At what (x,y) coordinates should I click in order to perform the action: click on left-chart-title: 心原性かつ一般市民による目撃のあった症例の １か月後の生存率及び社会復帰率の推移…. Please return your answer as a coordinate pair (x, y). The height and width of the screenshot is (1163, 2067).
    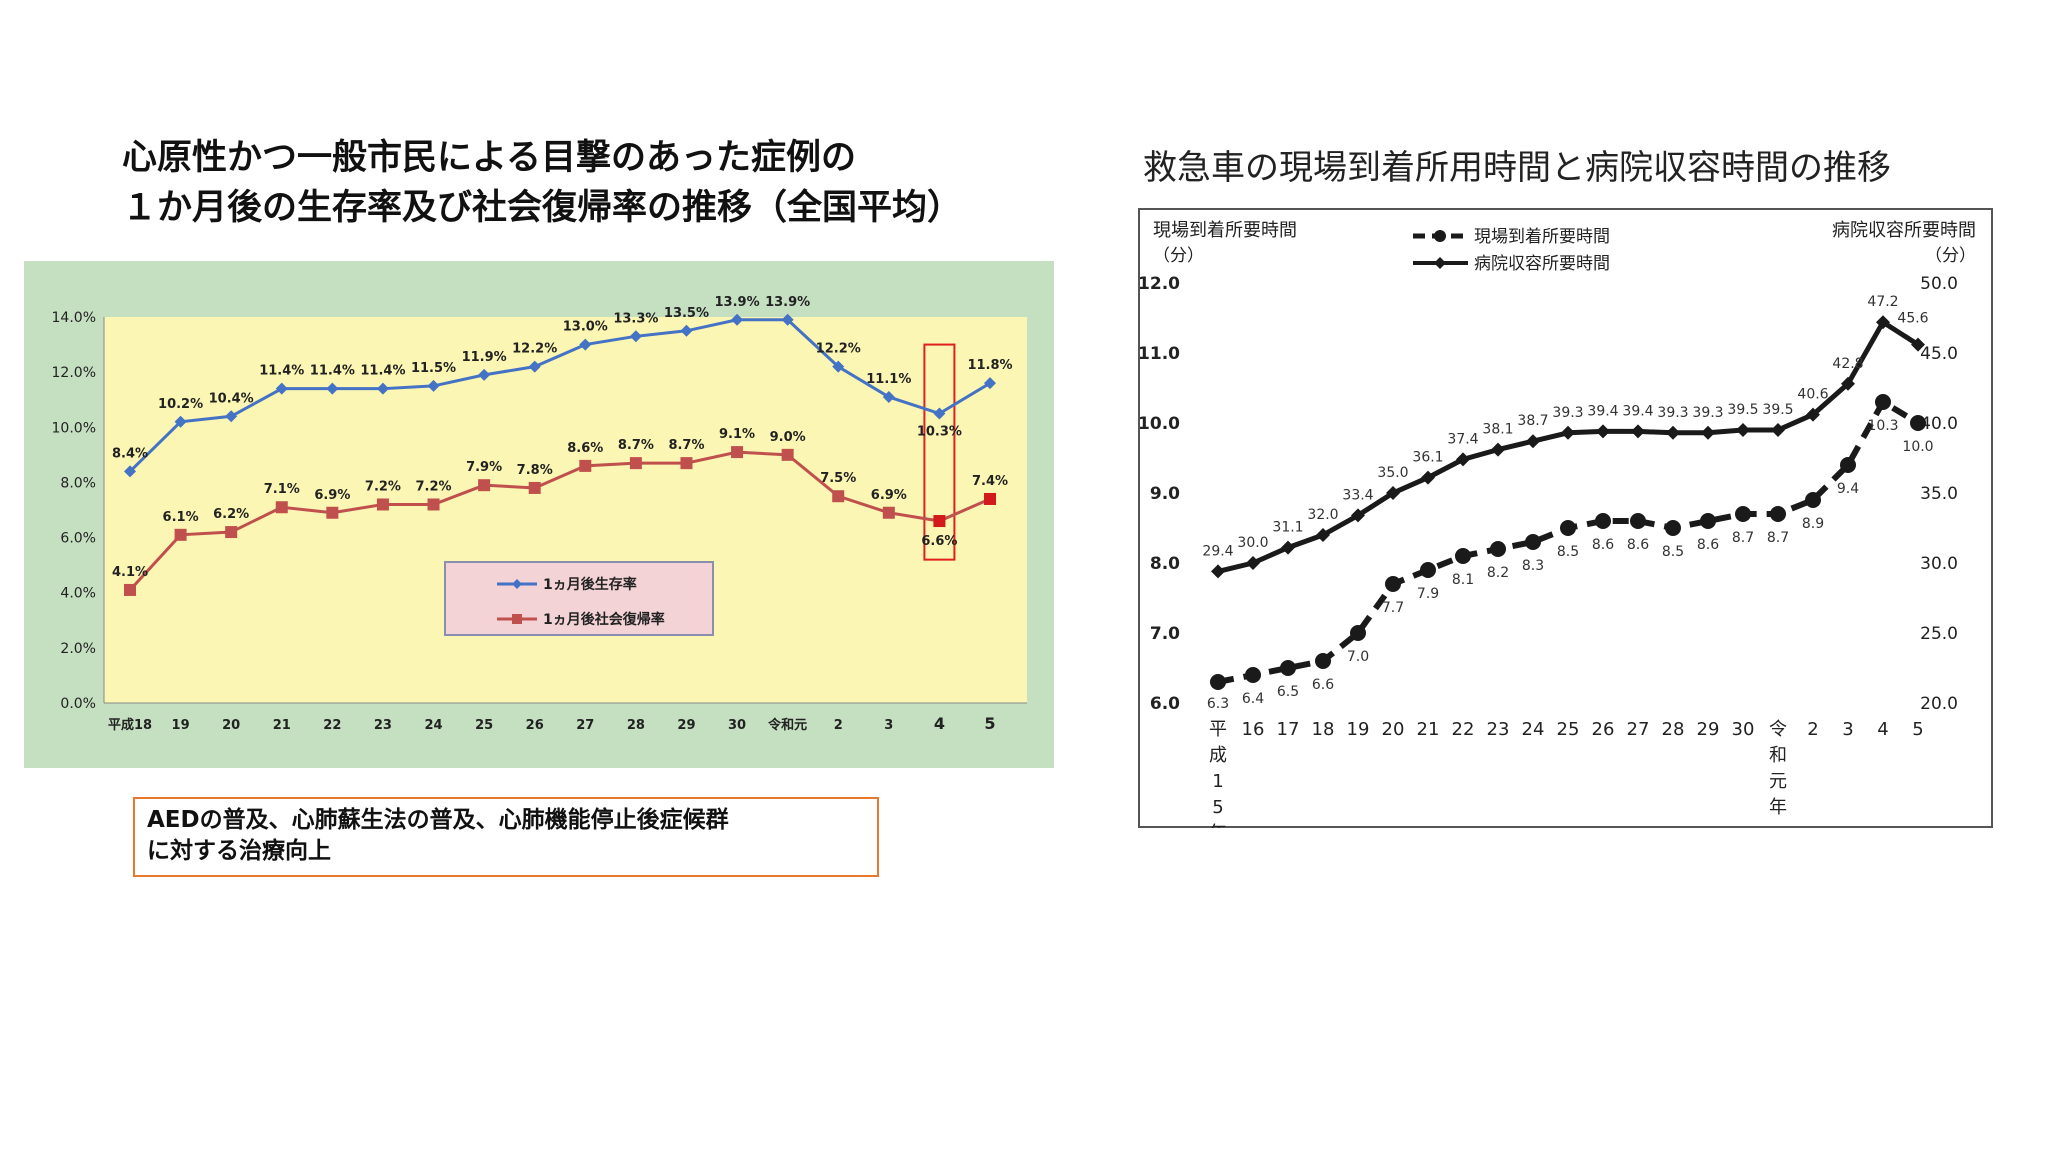
    Looking at the image, I should click on (602, 183).